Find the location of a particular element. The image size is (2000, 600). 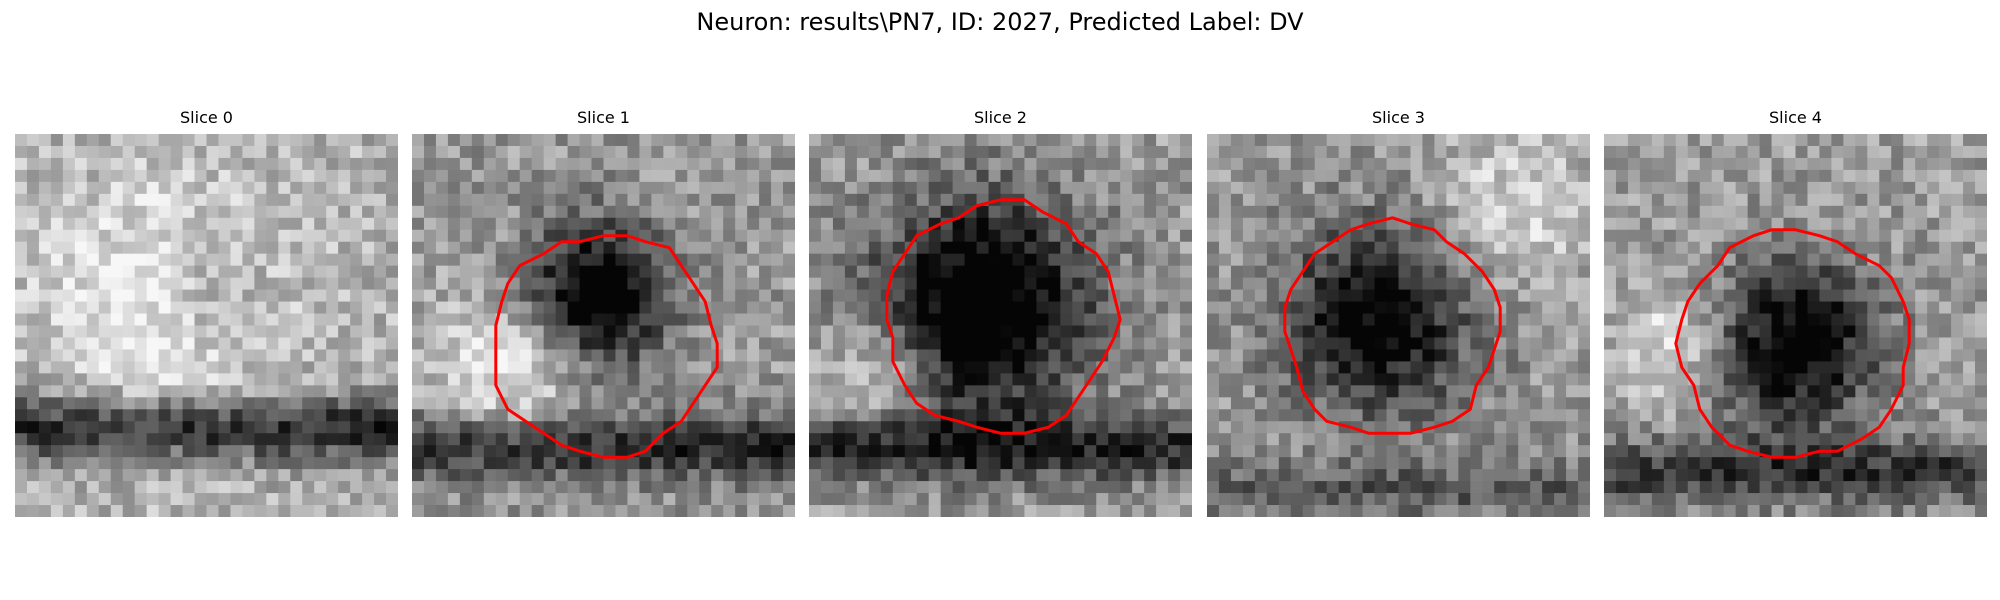

slice-panel-1: Slice 1 is located at coordinates (603, 312).